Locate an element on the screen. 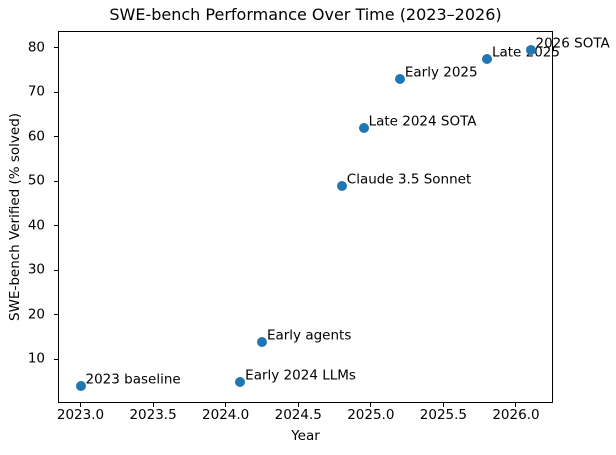 Image resolution: width=616 pixels, height=455 pixels. x-tick-label: 2025.0 is located at coordinates (371, 415).